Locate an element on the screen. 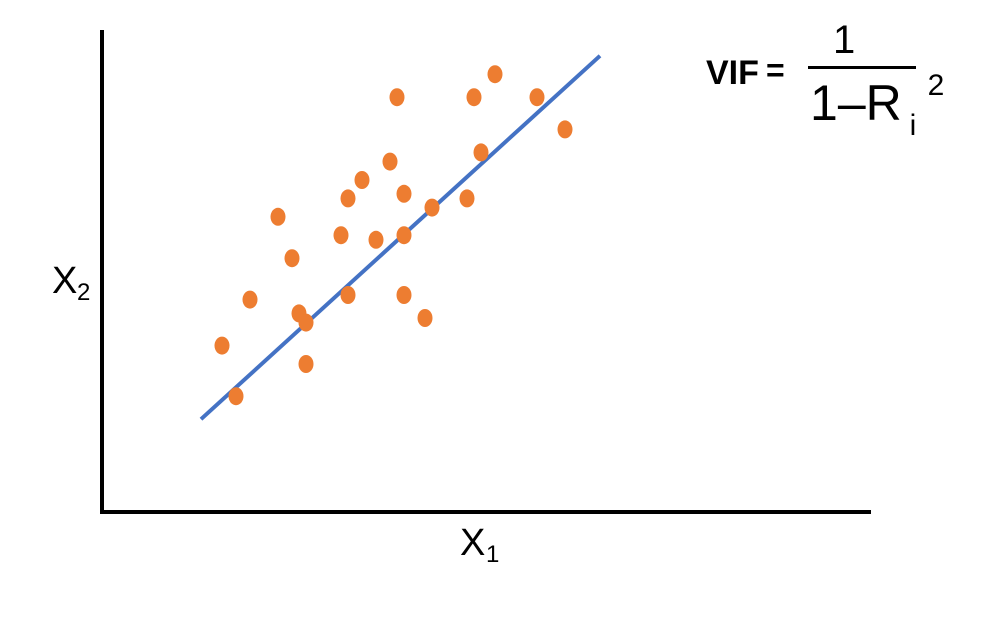 Image resolution: width=993 pixels, height=618 pixels. denominator-one: 1 is located at coordinates (824, 103).